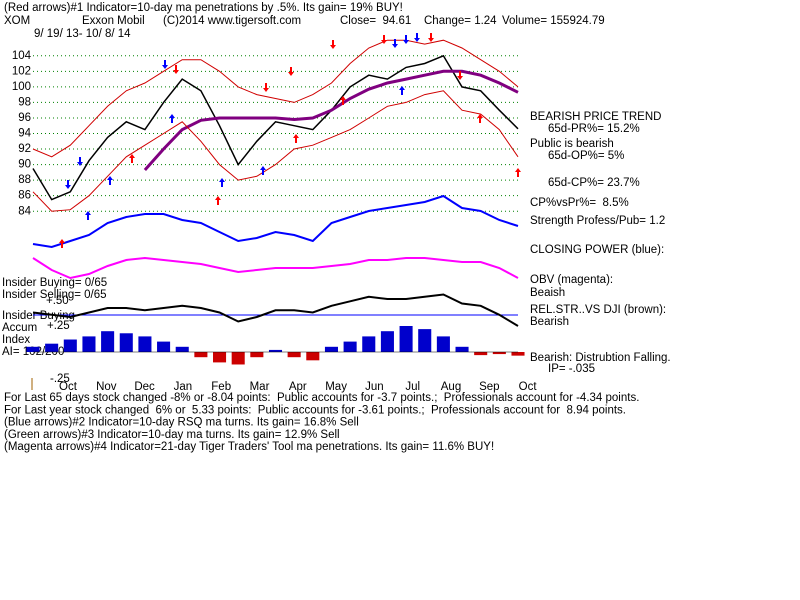  Describe the element at coordinates (572, 144) in the screenshot. I see `note: Public is bearish` at that location.